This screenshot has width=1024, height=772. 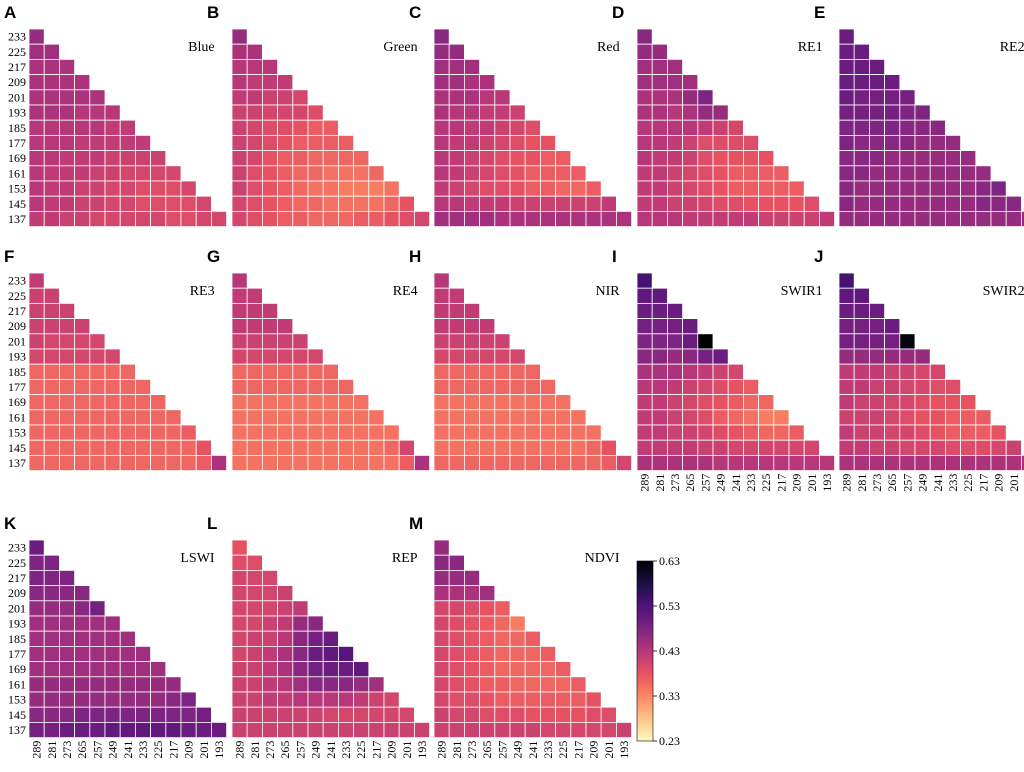 What do you see at coordinates (415, 12) in the screenshot?
I see `panel-letter-red: C` at bounding box center [415, 12].